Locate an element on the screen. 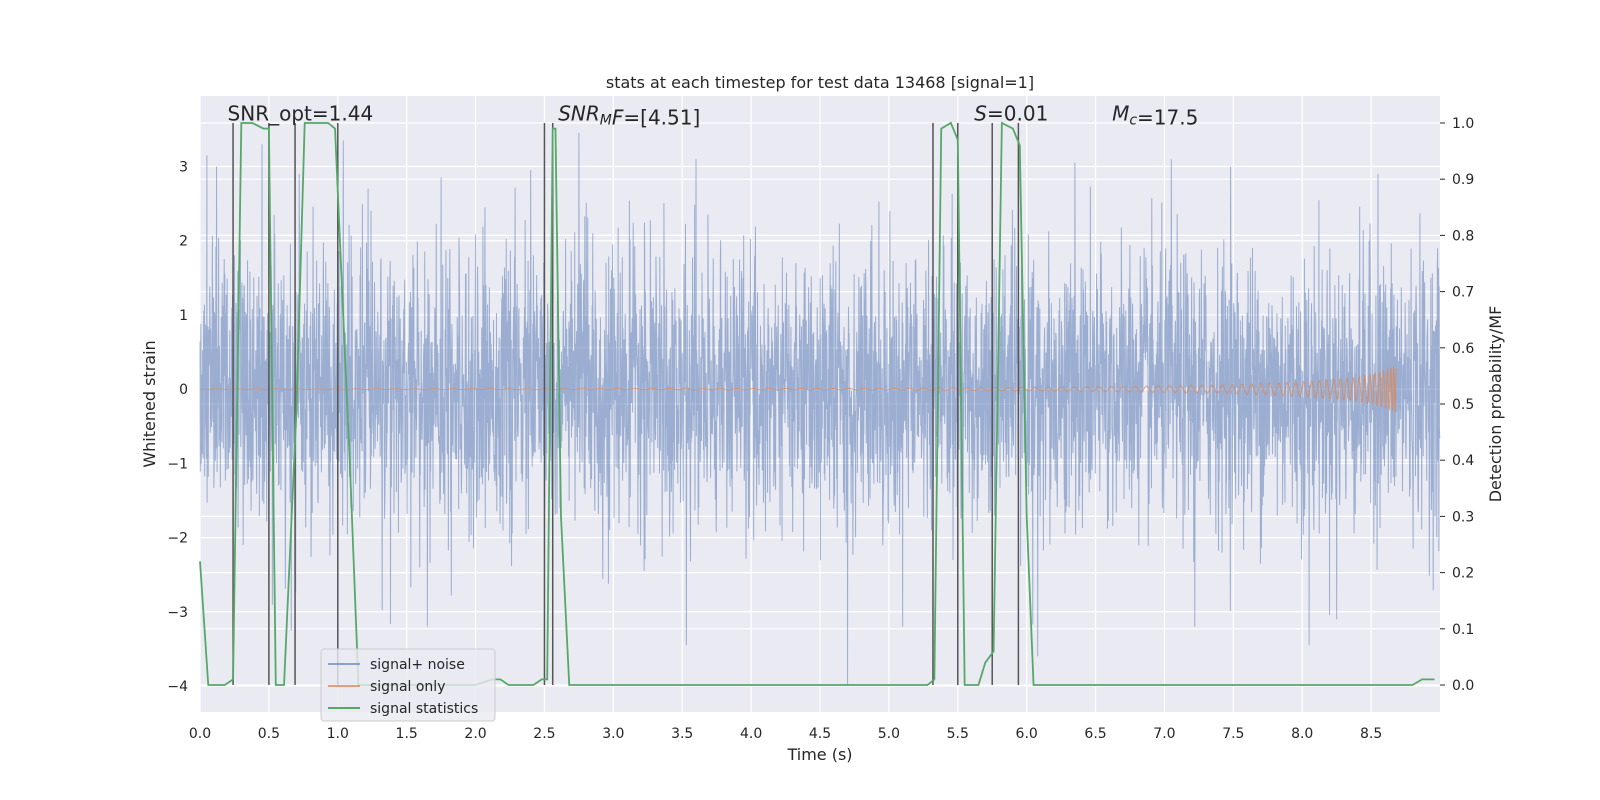  legend-box is located at coordinates (408, 685).